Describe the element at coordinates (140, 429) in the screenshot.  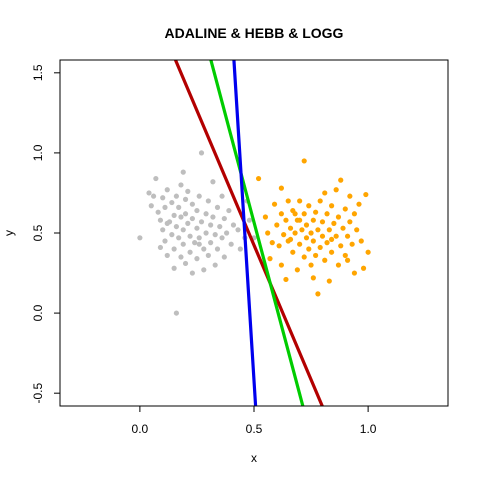
I see `x-tick-label: 0.0` at that location.